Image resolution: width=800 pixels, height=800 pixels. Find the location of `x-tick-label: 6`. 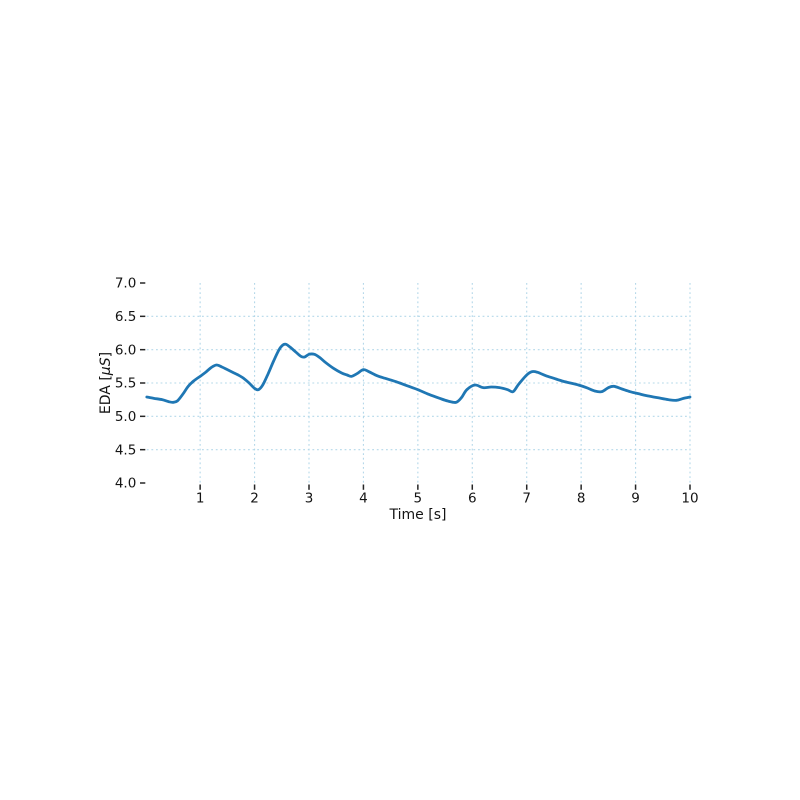

x-tick-label: 6 is located at coordinates (472, 499).